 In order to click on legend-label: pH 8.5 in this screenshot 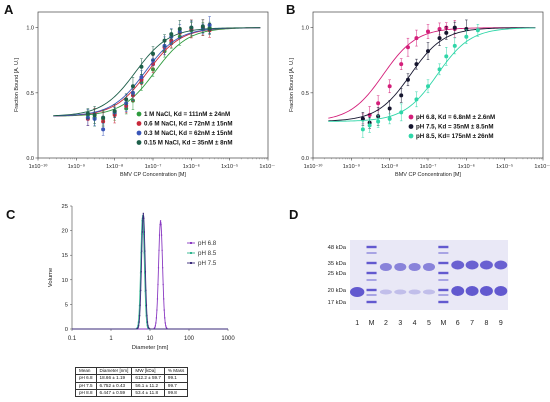, I will do `click(207, 253)`.